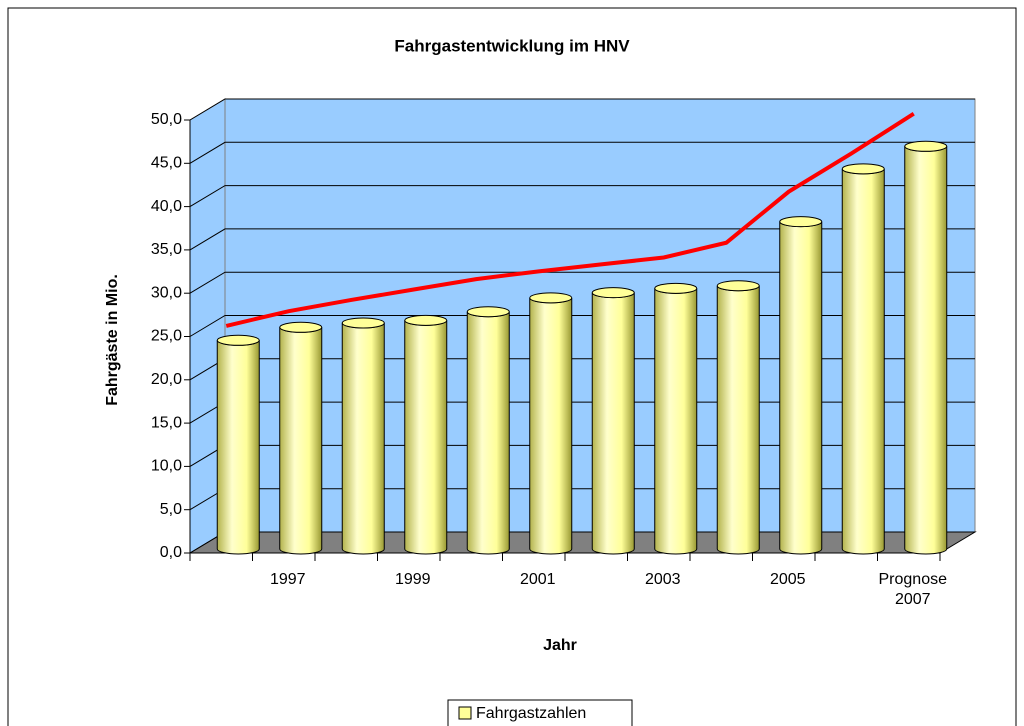  What do you see at coordinates (537, 579) in the screenshot?
I see `x-tick-label: 2001` at bounding box center [537, 579].